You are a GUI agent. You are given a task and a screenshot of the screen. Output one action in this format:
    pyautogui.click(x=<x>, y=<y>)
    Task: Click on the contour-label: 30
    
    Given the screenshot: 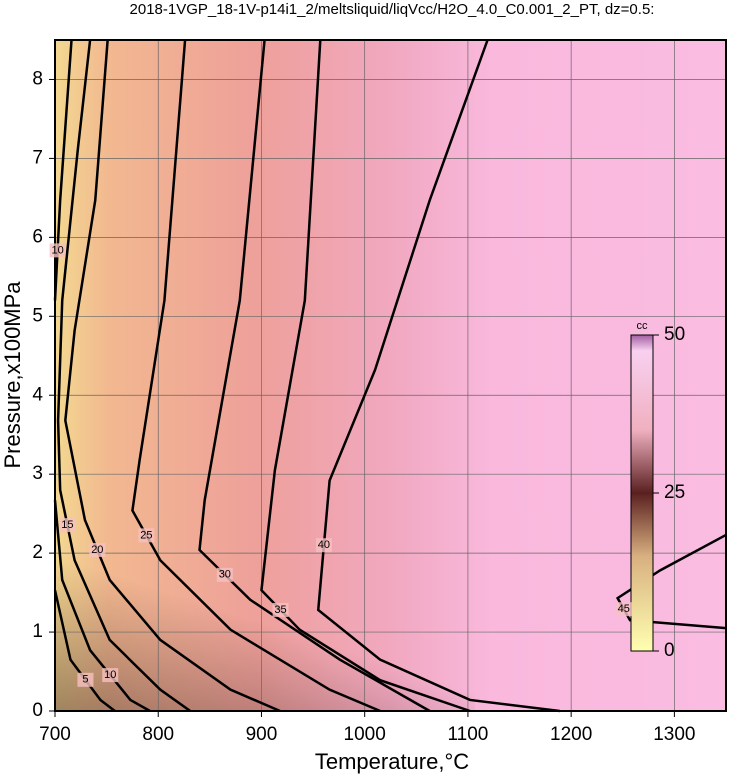 What is the action you would take?
    pyautogui.click(x=225, y=575)
    